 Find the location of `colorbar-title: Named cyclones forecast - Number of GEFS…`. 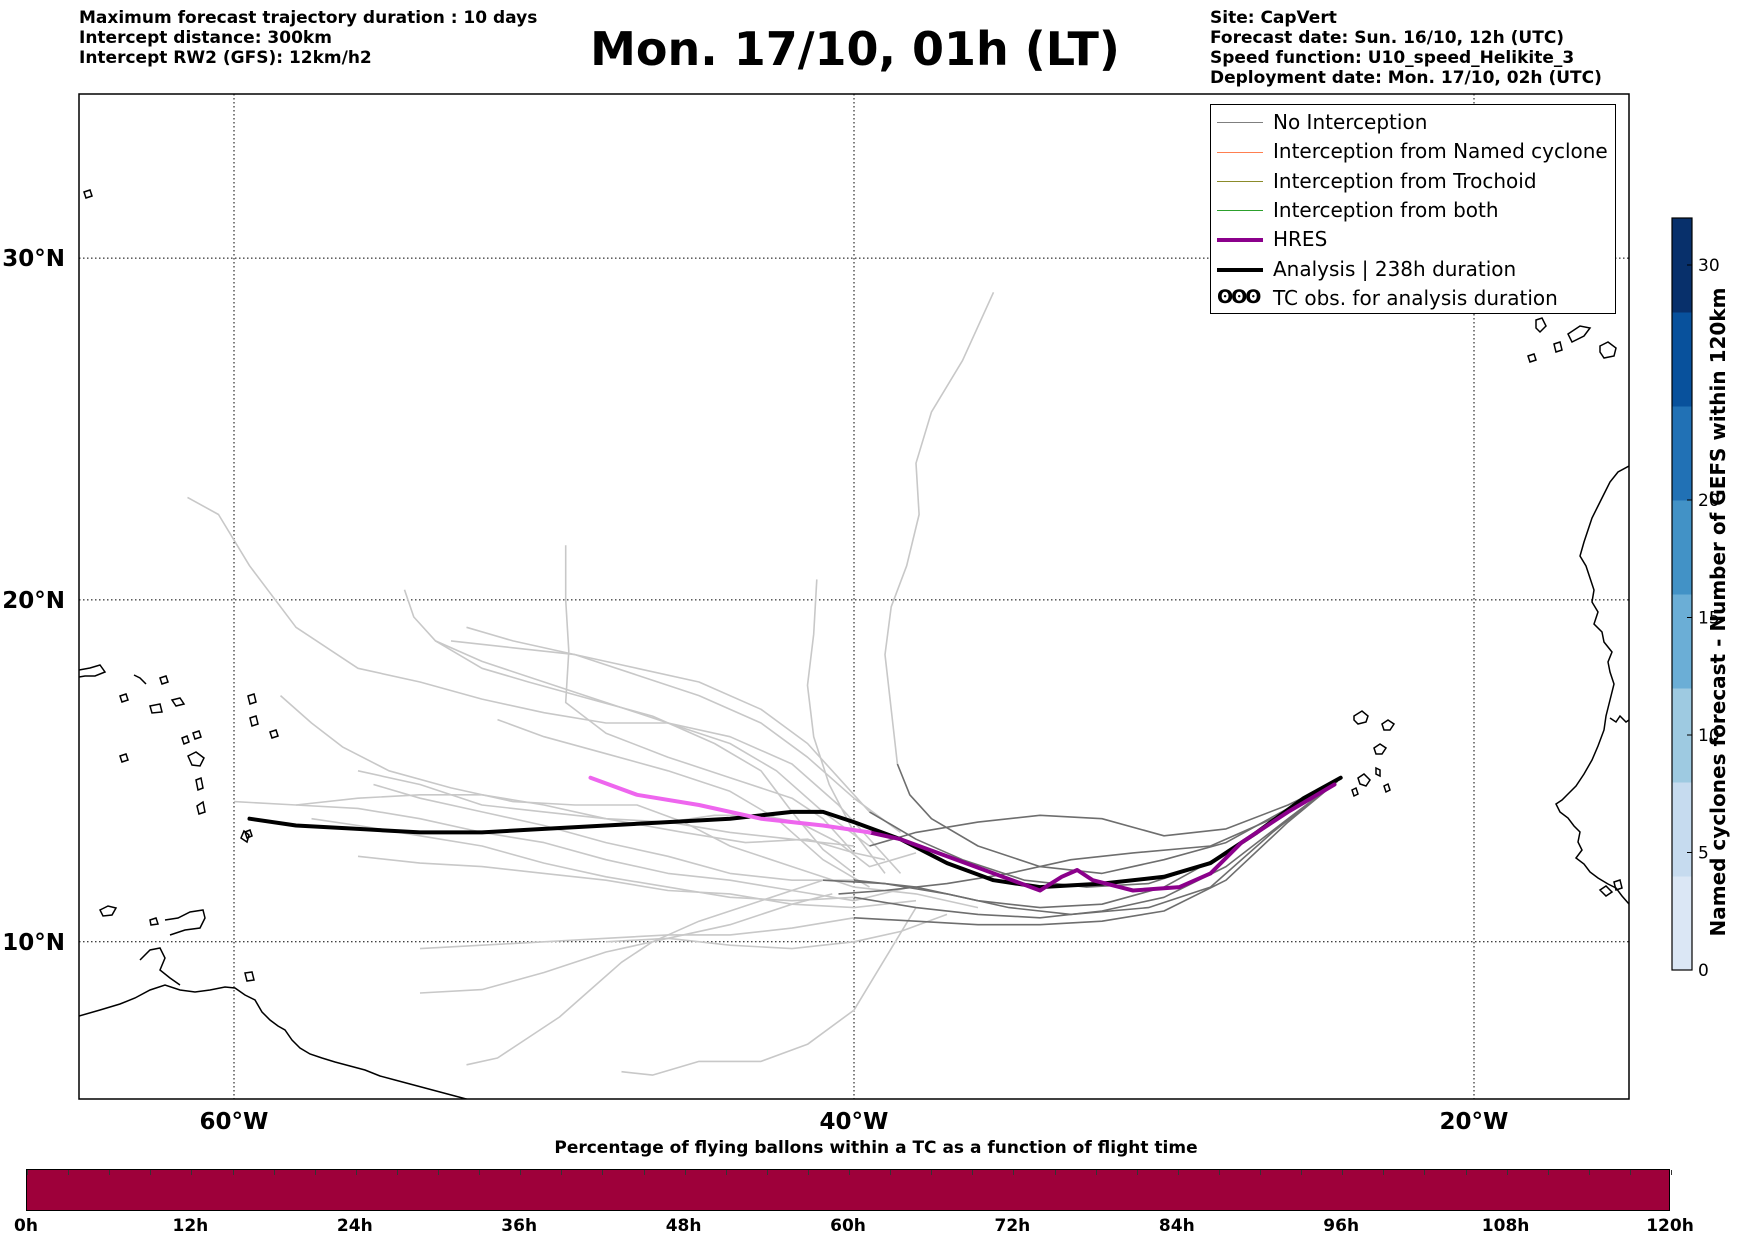

colorbar-title: Named cyclones forecast - Number of GEFS… is located at coordinates (1718, 612).